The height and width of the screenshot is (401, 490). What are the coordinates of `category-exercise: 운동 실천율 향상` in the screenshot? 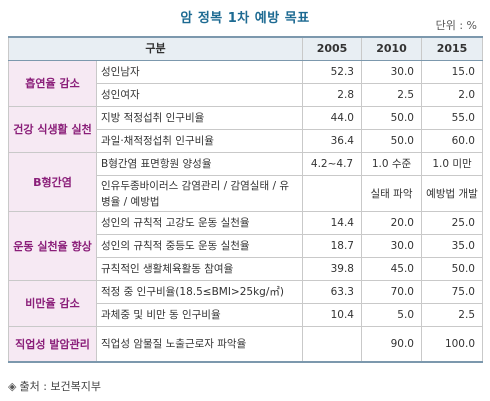 It's located at (52, 246).